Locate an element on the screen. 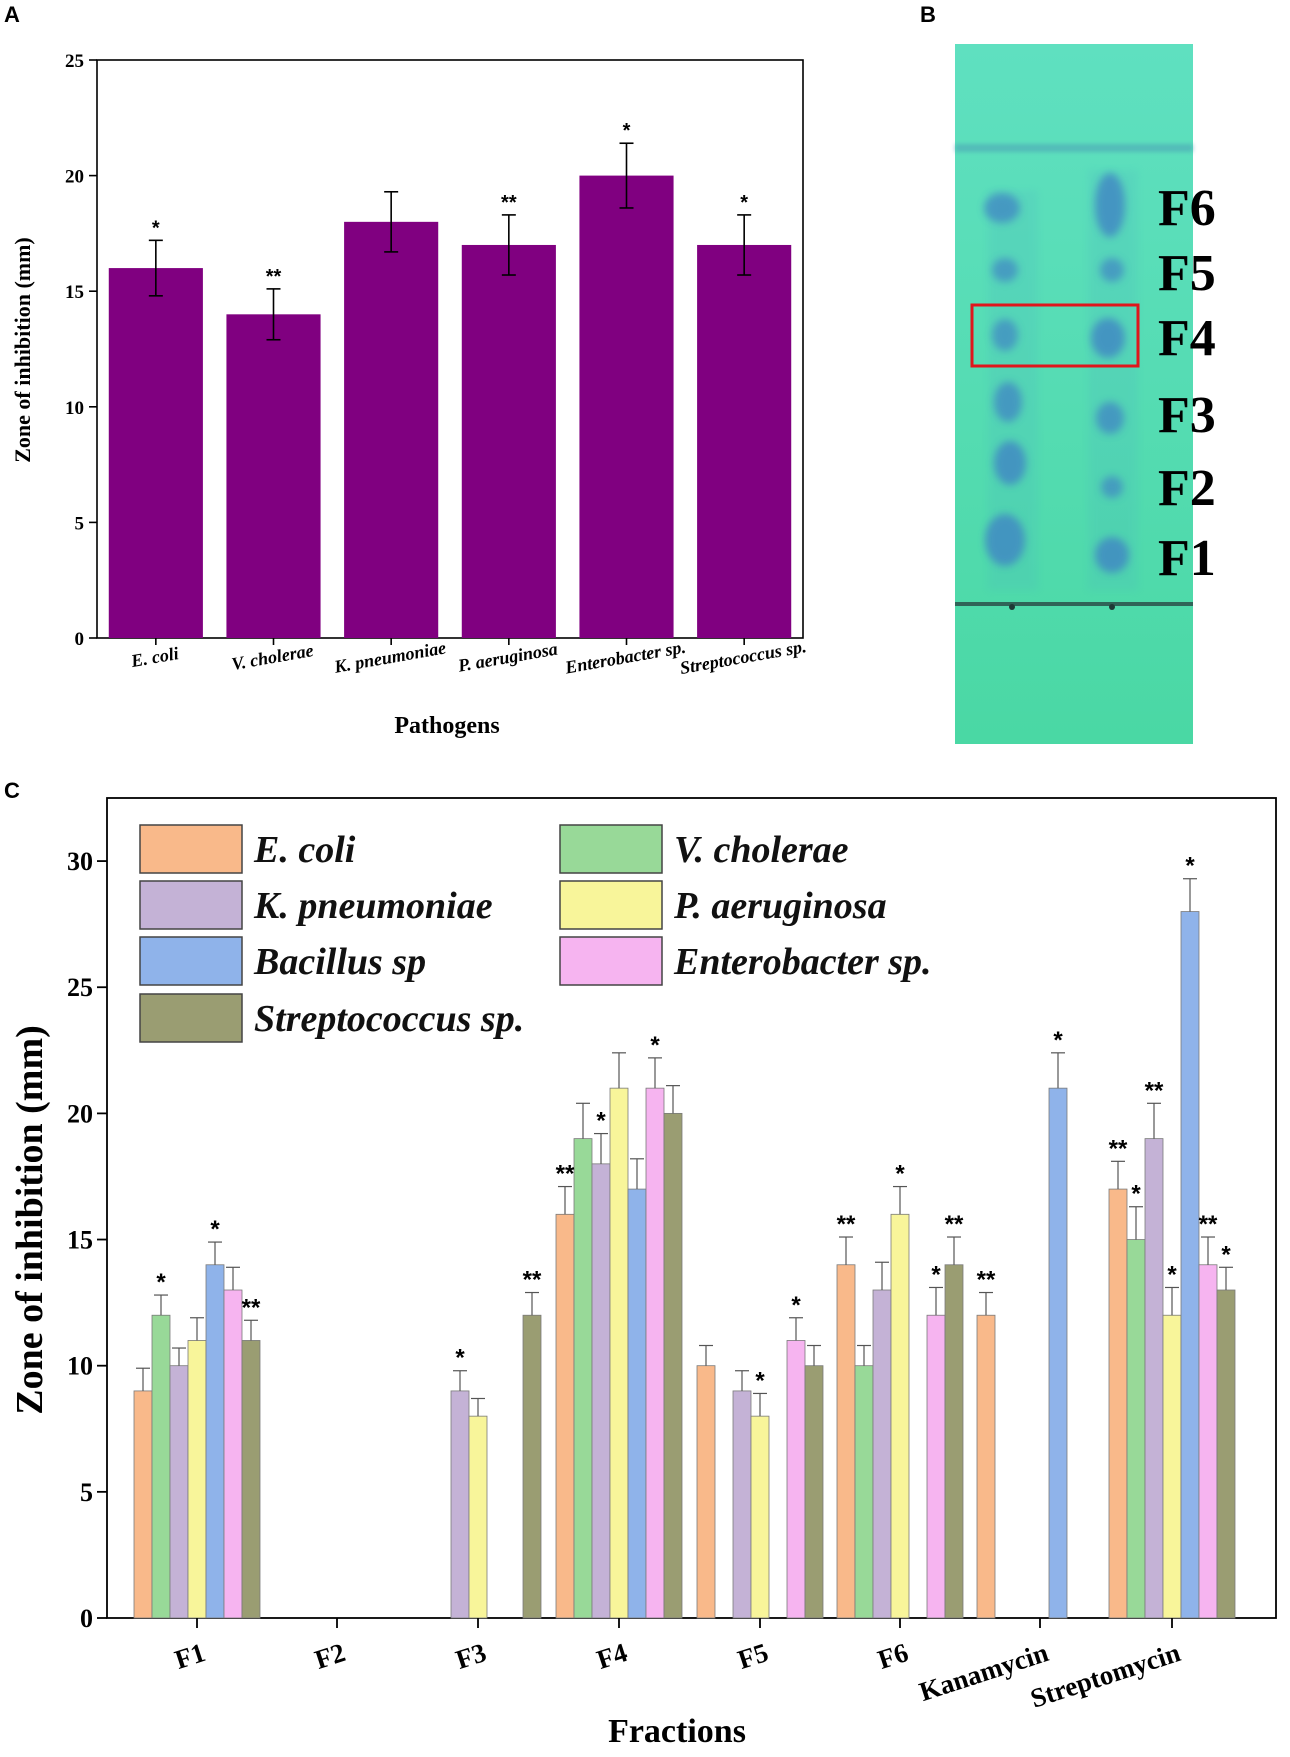 This screenshot has height=1757, width=1290. chart-c-significance-streptomycin-streptococcus-sp: * is located at coordinates (1226, 1254).